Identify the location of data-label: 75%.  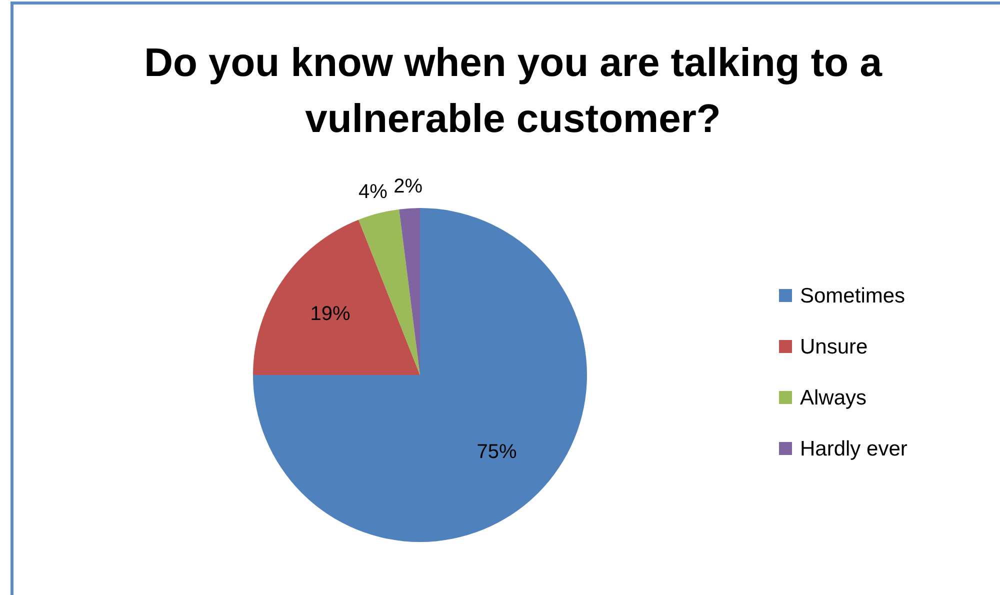
(496, 451).